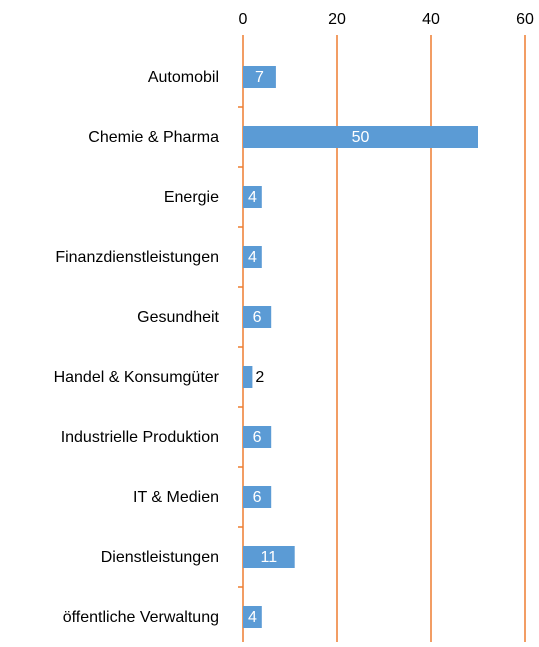  Describe the element at coordinates (525, 19) in the screenshot. I see `x-tick-label: 60` at that location.